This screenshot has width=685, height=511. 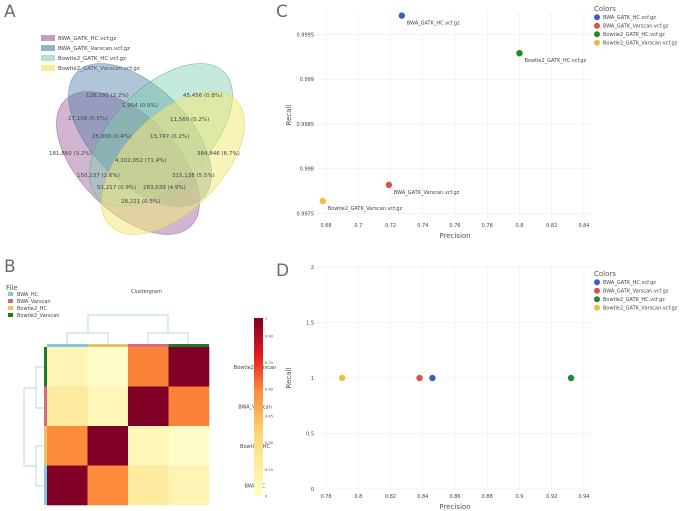 I want to click on venn-region-label: 283,039 (4.9%), so click(x=164, y=188).